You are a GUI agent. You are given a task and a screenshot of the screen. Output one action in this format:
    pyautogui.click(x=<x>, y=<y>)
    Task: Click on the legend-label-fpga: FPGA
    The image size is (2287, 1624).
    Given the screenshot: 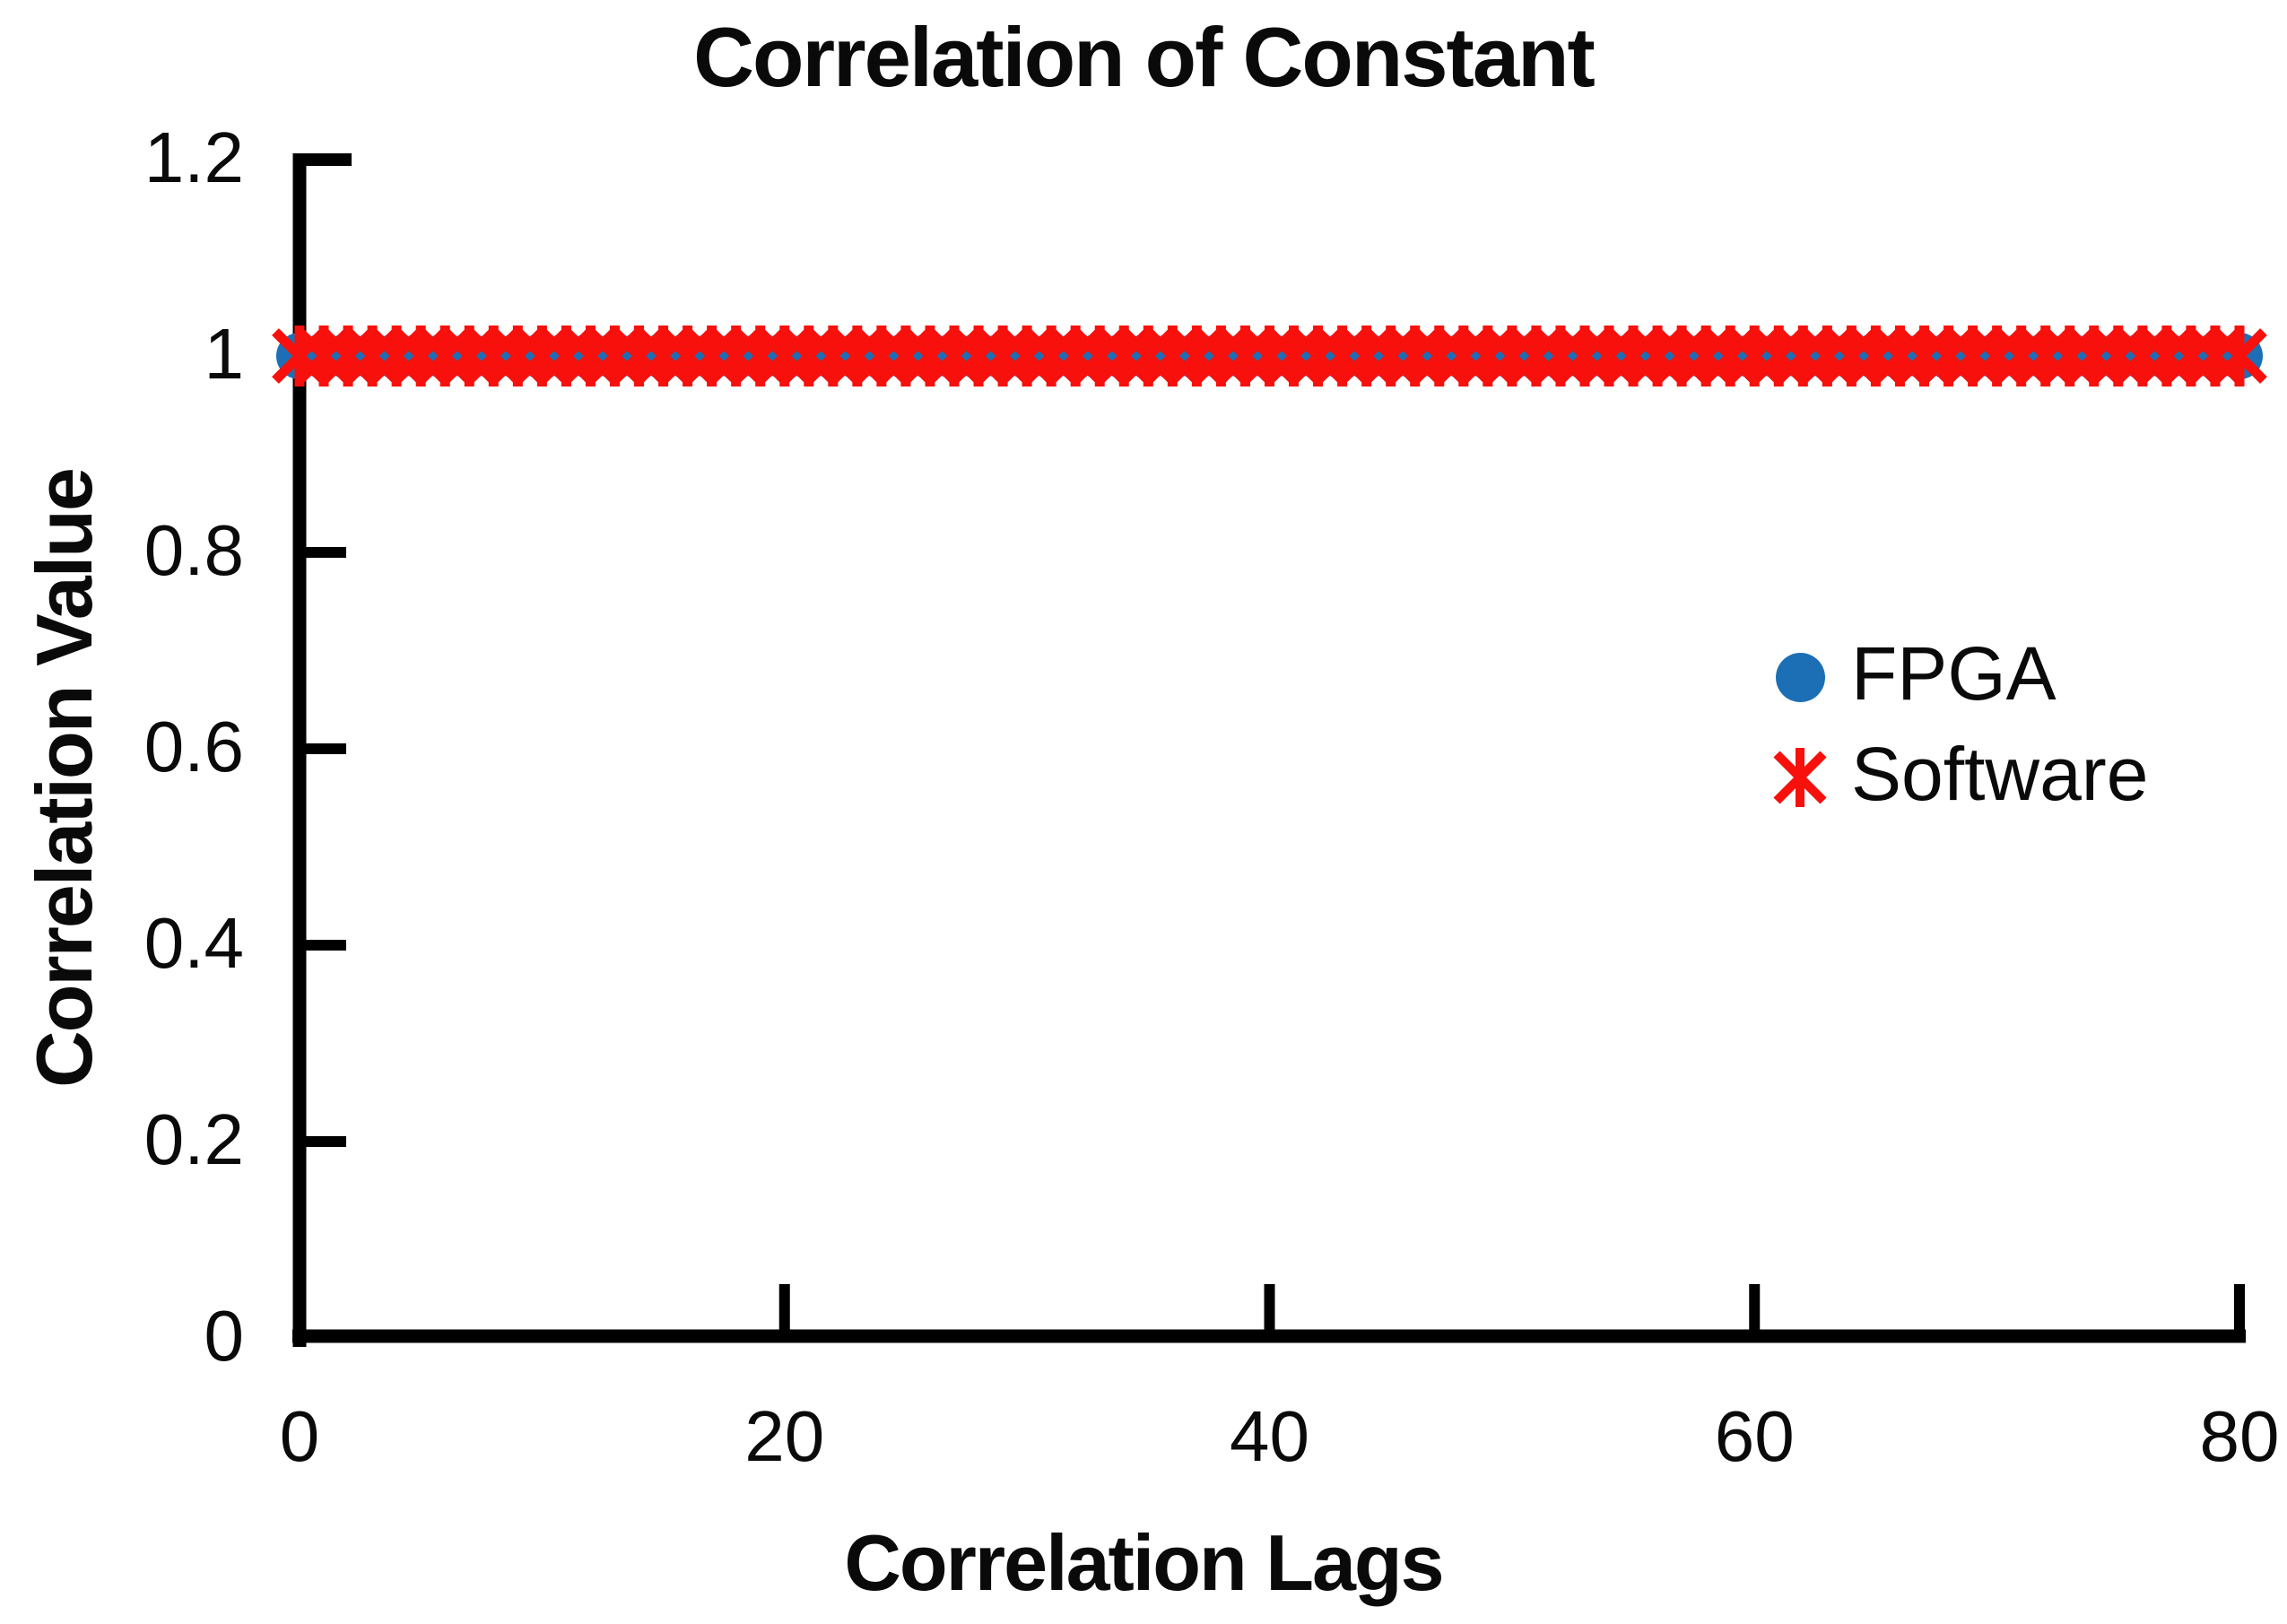 What is the action you would take?
    pyautogui.click(x=1954, y=673)
    